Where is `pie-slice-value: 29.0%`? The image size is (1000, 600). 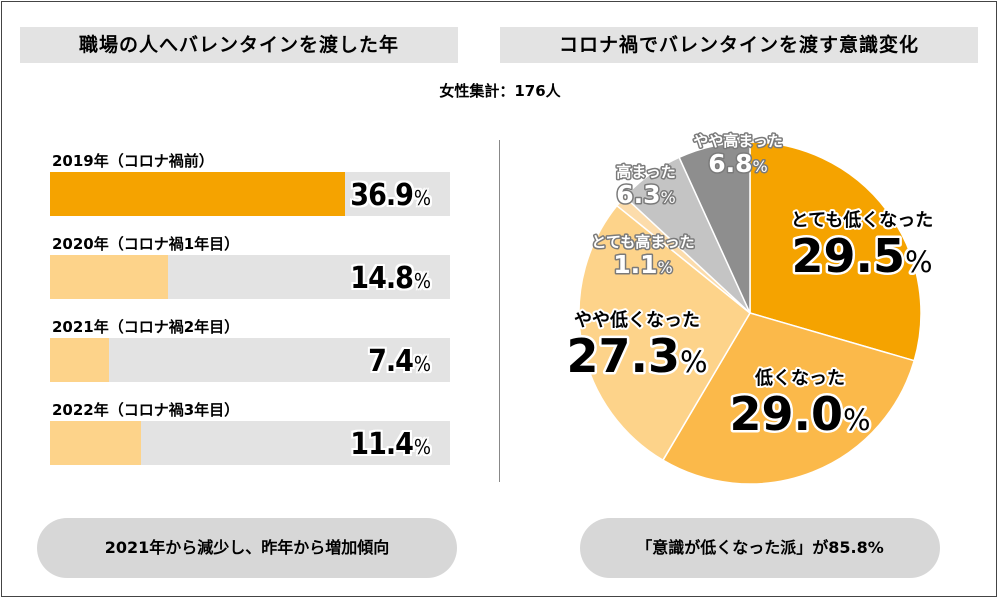 pie-slice-value: 29.0% is located at coordinates (799, 414).